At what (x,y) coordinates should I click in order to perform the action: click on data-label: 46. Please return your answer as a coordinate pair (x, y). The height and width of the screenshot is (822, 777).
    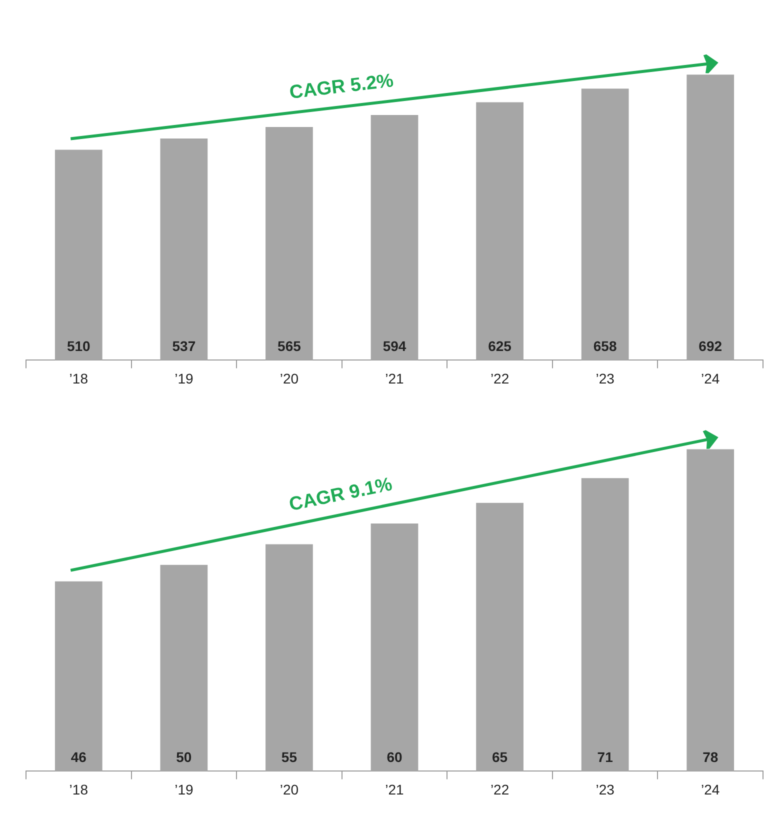
    Looking at the image, I should click on (78, 757).